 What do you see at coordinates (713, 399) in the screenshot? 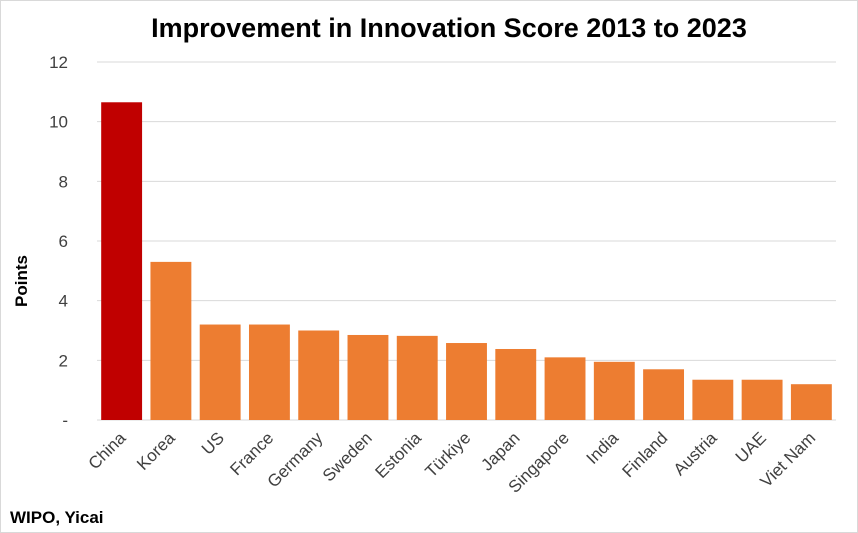
I see `bar-austria` at bounding box center [713, 399].